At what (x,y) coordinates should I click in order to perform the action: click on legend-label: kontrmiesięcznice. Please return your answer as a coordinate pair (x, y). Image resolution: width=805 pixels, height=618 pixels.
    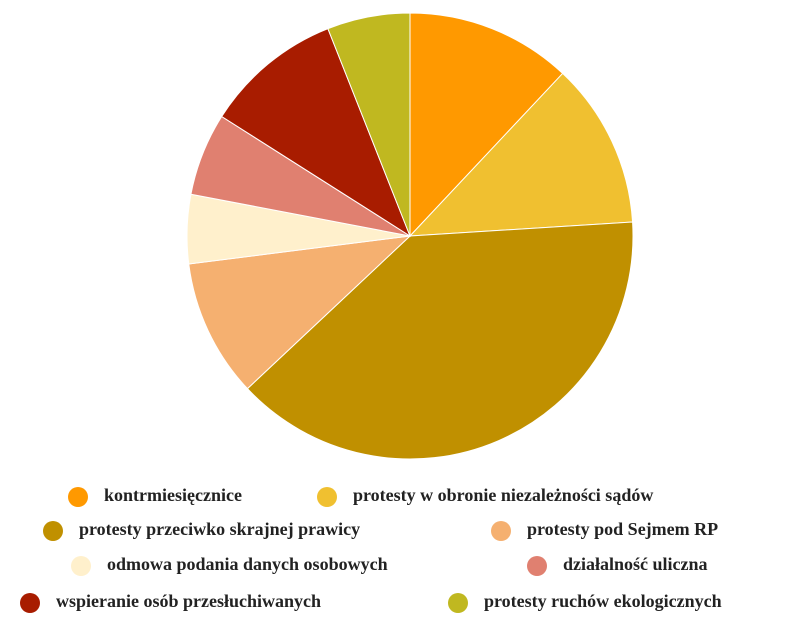
    Looking at the image, I should click on (173, 495).